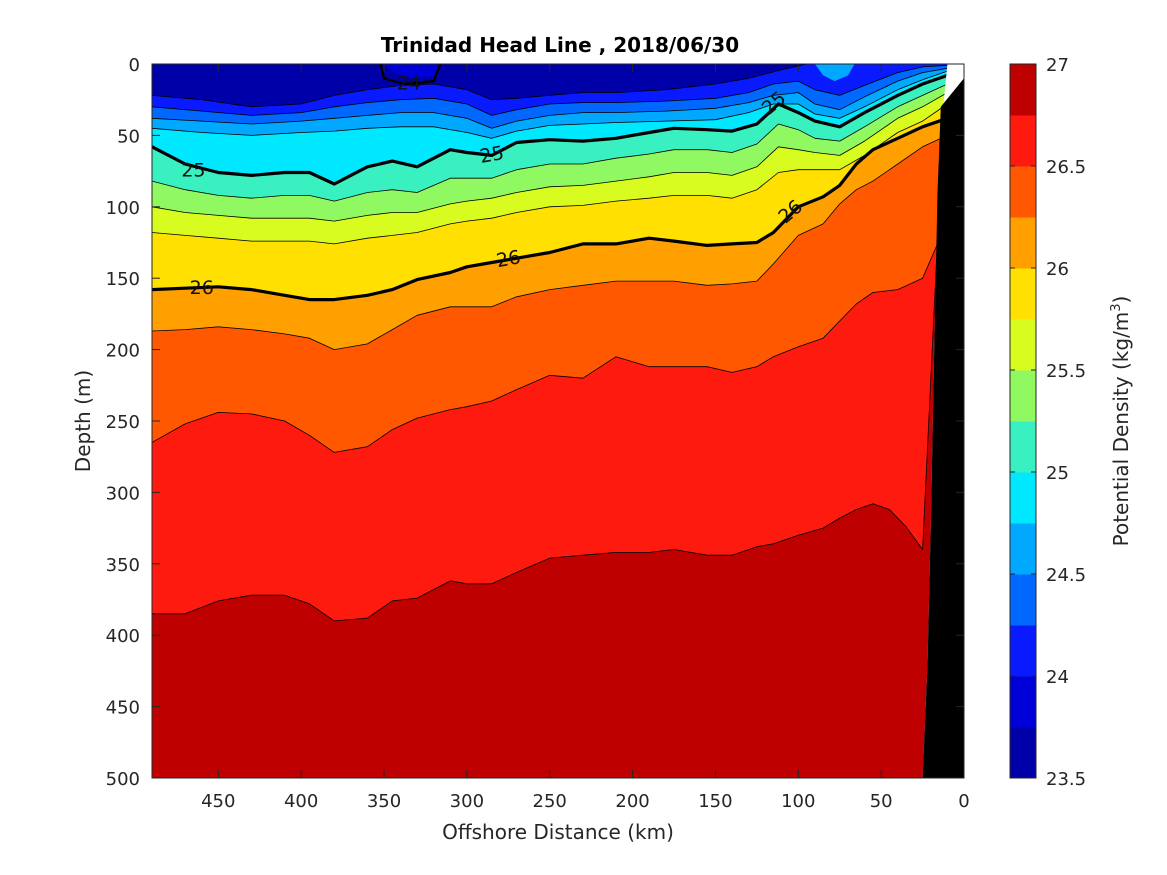  I want to click on x-tick-label: 150, so click(715, 801).